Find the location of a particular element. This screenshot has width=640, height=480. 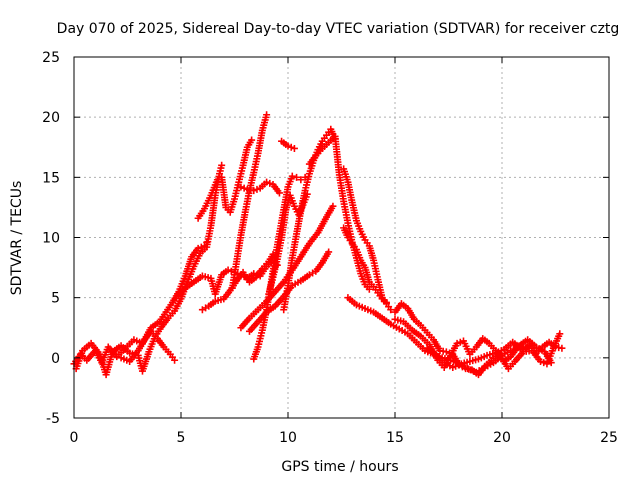

x-tick-label: 5 is located at coordinates (181, 438).